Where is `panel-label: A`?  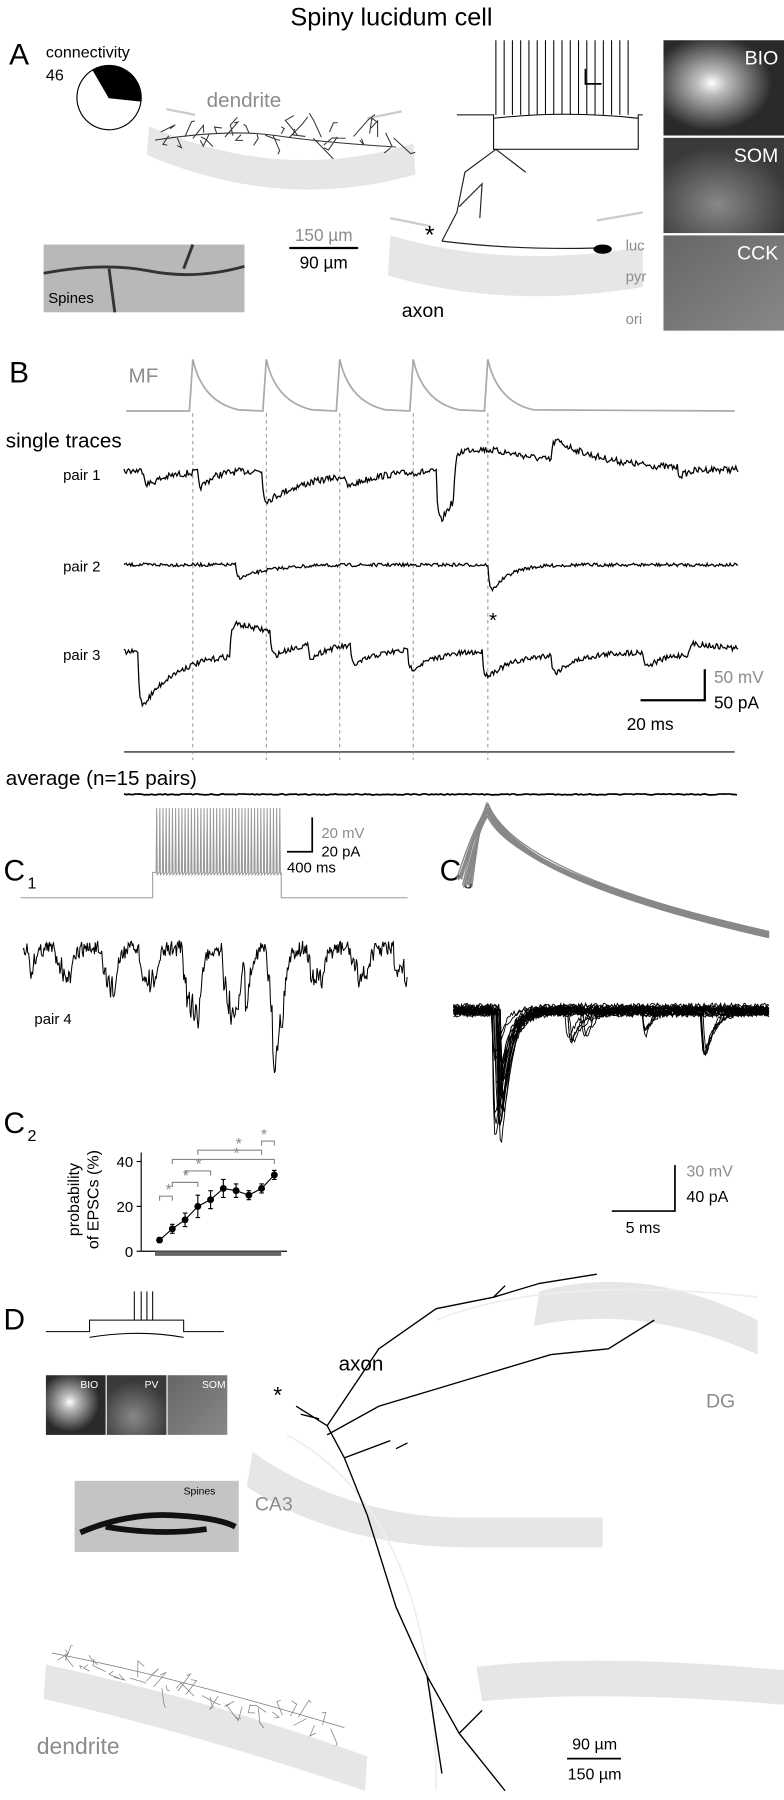
panel-label: A is located at coordinates (19, 54).